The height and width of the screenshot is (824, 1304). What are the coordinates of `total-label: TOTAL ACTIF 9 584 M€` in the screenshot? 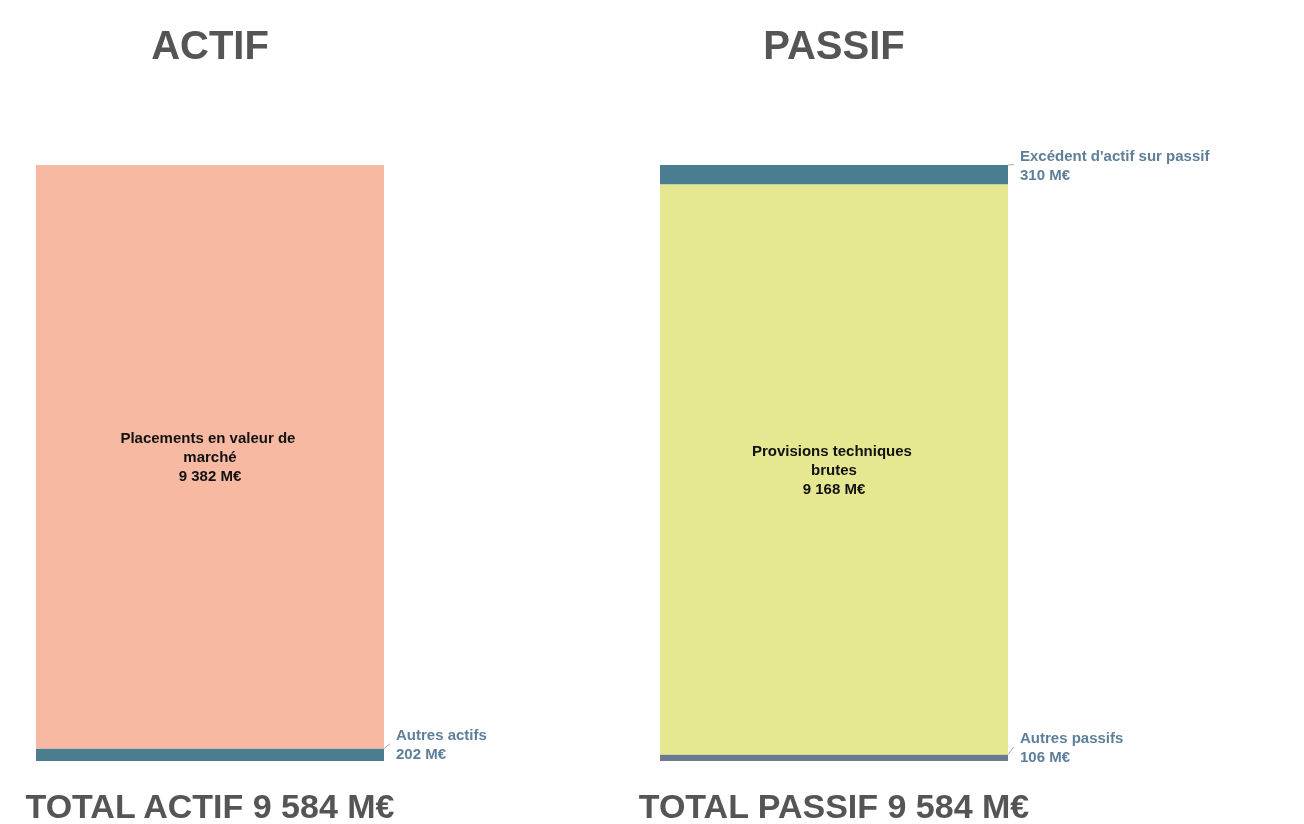 It's located at (210, 805).